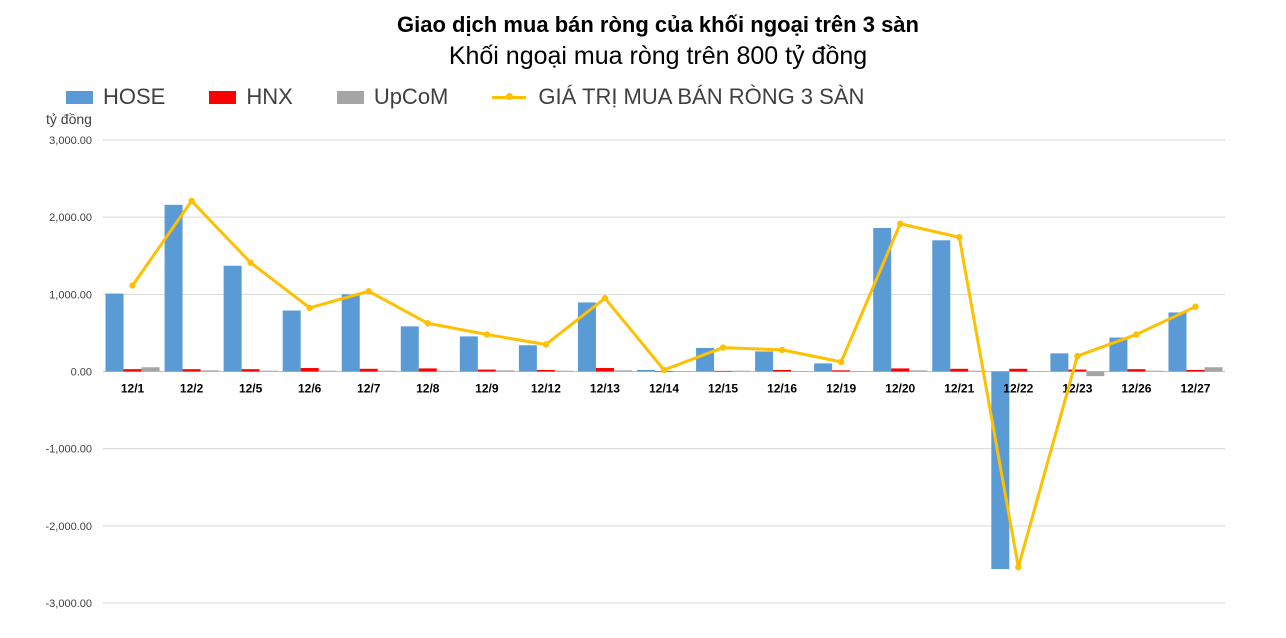 Image resolution: width=1286 pixels, height=638 pixels. What do you see at coordinates (269, 96) in the screenshot?
I see `legend-label-hnx: HNX` at bounding box center [269, 96].